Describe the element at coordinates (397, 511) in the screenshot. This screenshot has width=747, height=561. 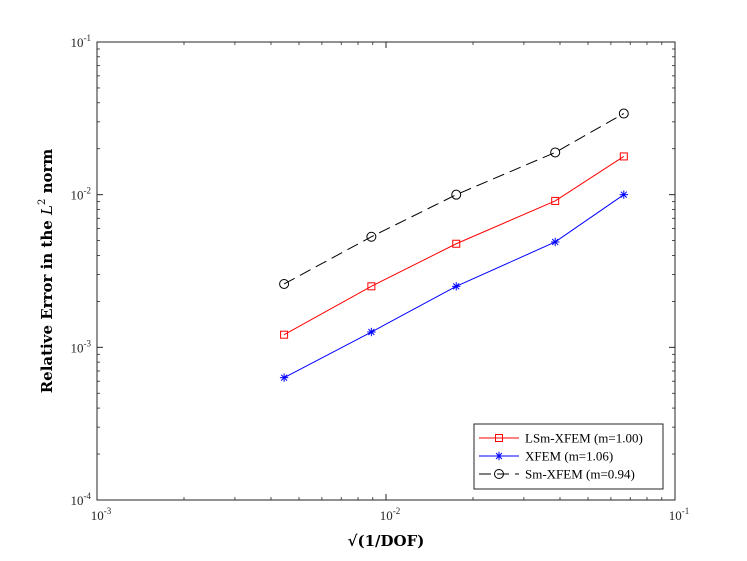
I see `x-tick-label-exp: -2` at that location.